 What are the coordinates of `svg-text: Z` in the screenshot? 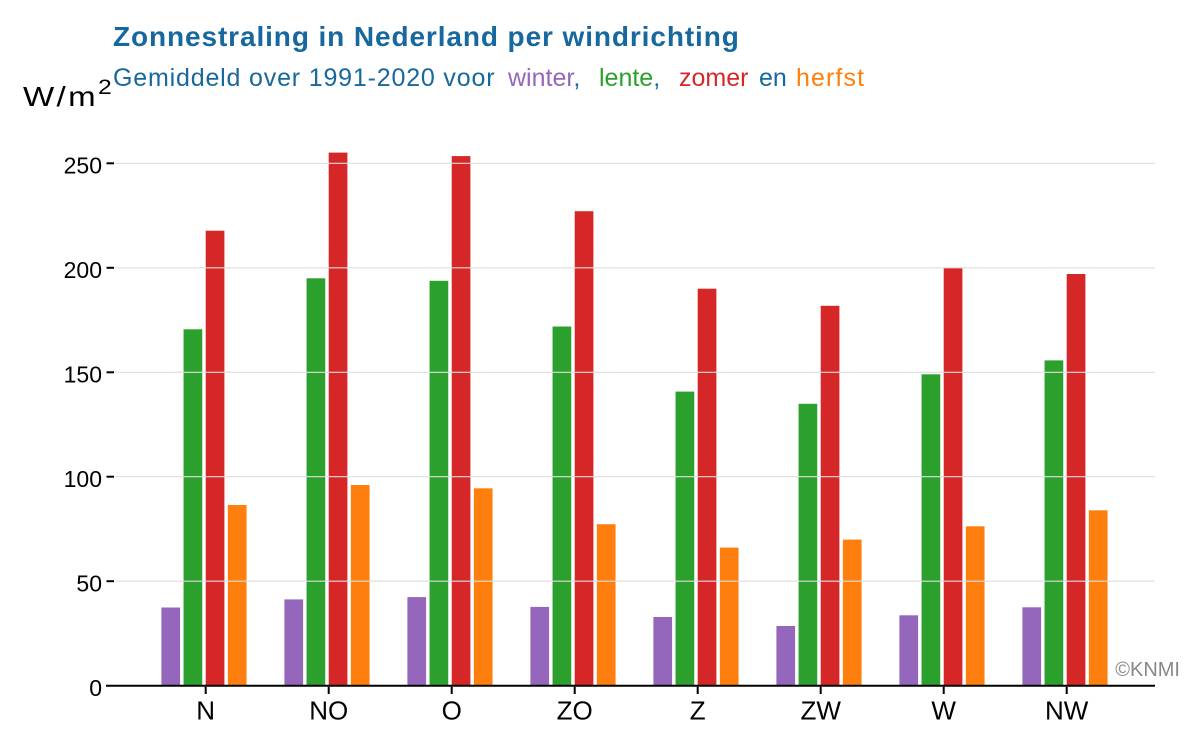 It's located at (698, 711).